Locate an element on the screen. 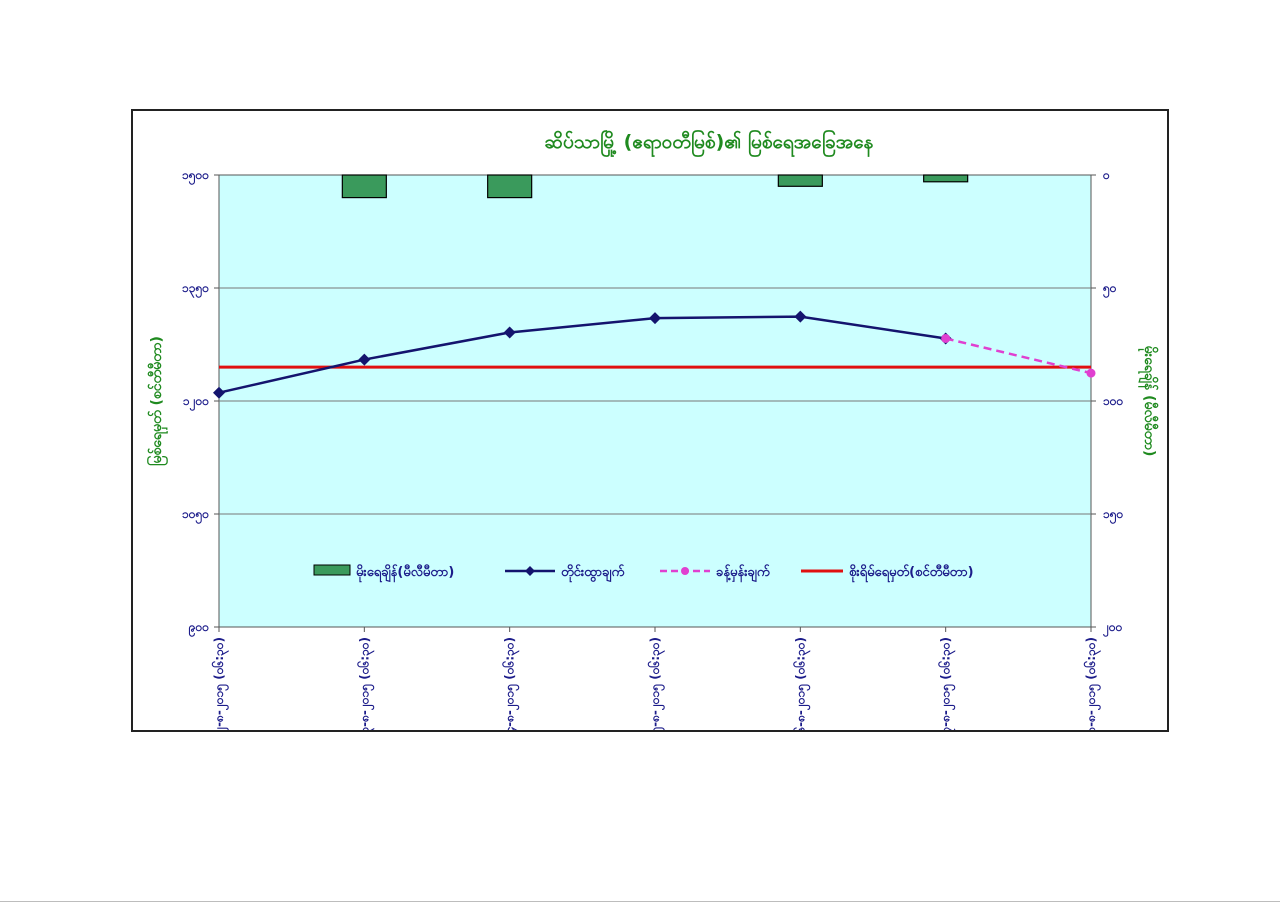  legend-item: စိုးရိမ်ရေမှတ်(စင်တီမီတာ) is located at coordinates (887, 573).